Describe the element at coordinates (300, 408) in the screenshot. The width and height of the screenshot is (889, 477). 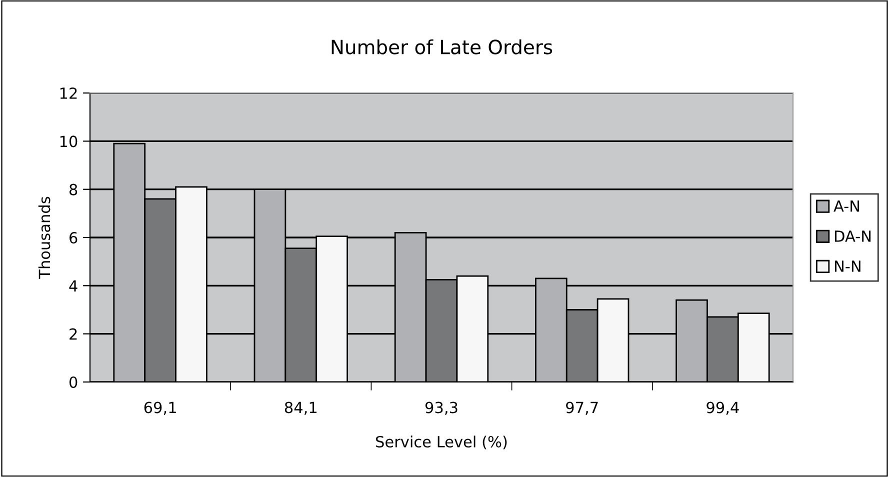
I see `x-tick-label: 84,1` at that location.